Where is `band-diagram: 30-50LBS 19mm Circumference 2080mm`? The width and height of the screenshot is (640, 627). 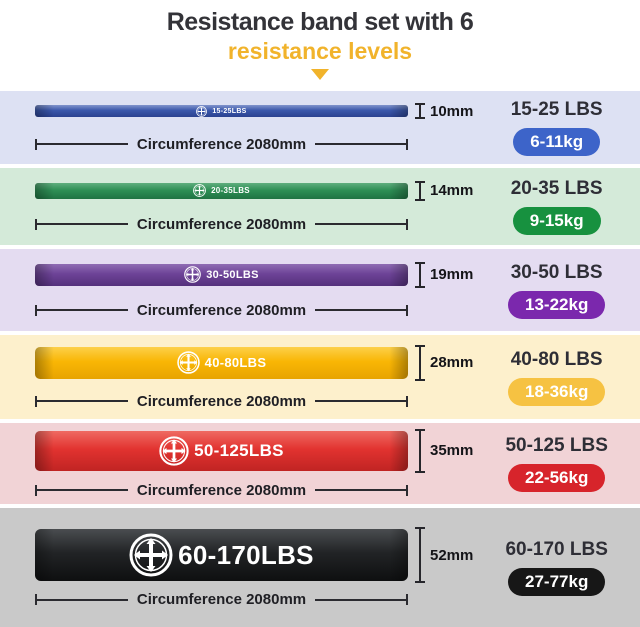 band-diagram: 30-50LBS 19mm Circumference 2080mm is located at coordinates (237, 290).